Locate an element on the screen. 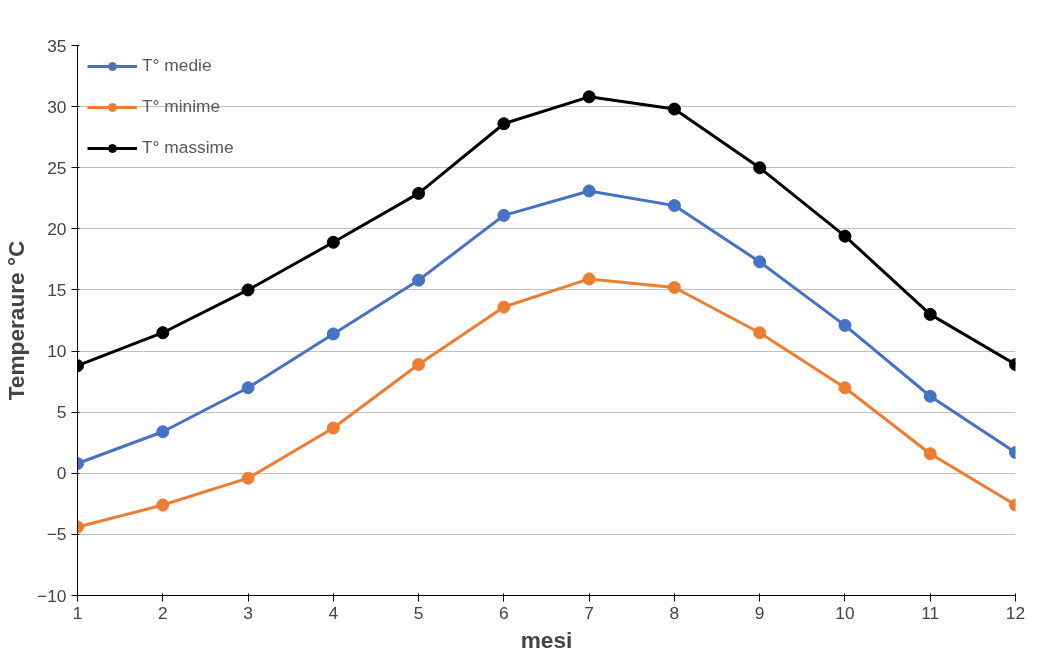 The height and width of the screenshot is (659, 1051). x-tick-label: 1 is located at coordinates (77, 612).